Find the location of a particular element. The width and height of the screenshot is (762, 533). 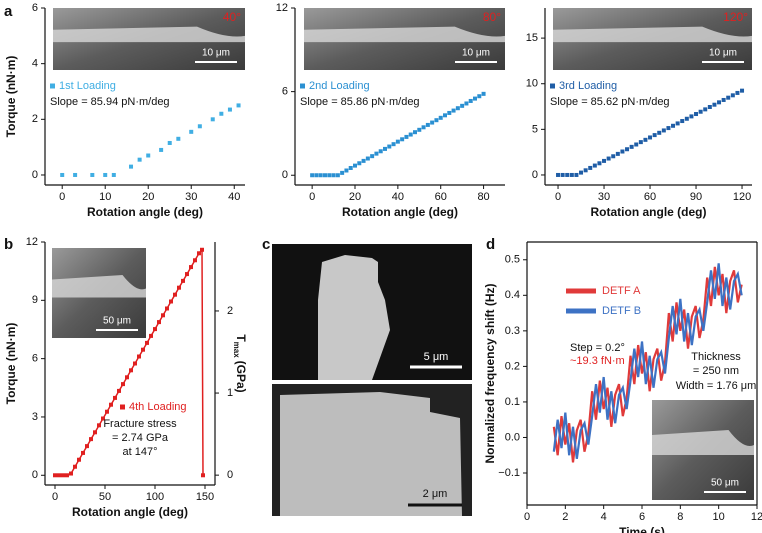

scale-bar-label: 5 μm is located at coordinates (436, 357).